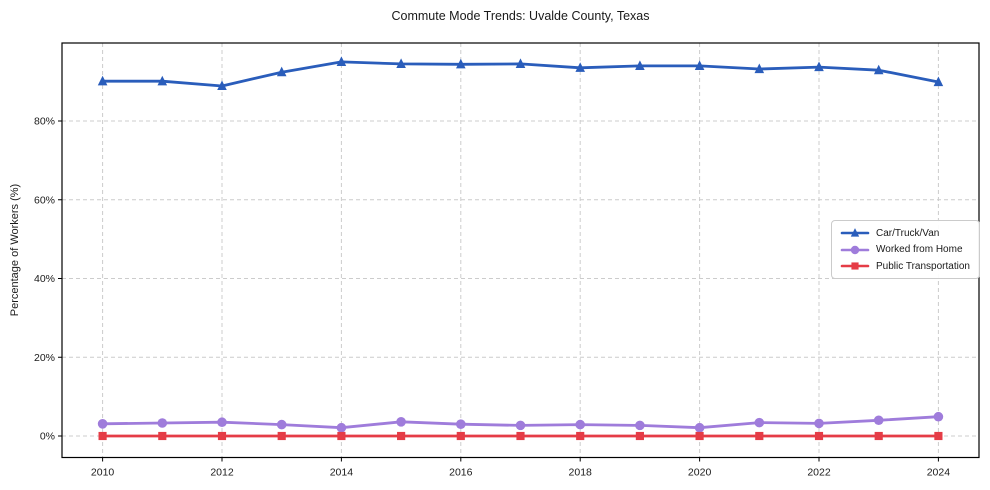 Image resolution: width=990 pixels, height=490 pixels. I want to click on legend-item-label: Worked from Home, so click(919, 249).